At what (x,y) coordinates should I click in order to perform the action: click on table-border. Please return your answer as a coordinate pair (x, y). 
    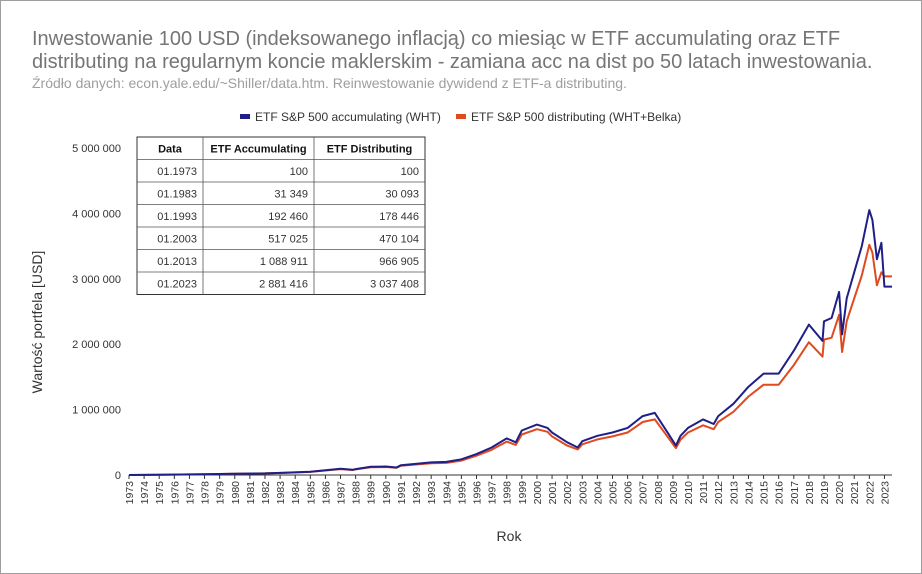
    Looking at the image, I should click on (281, 215).